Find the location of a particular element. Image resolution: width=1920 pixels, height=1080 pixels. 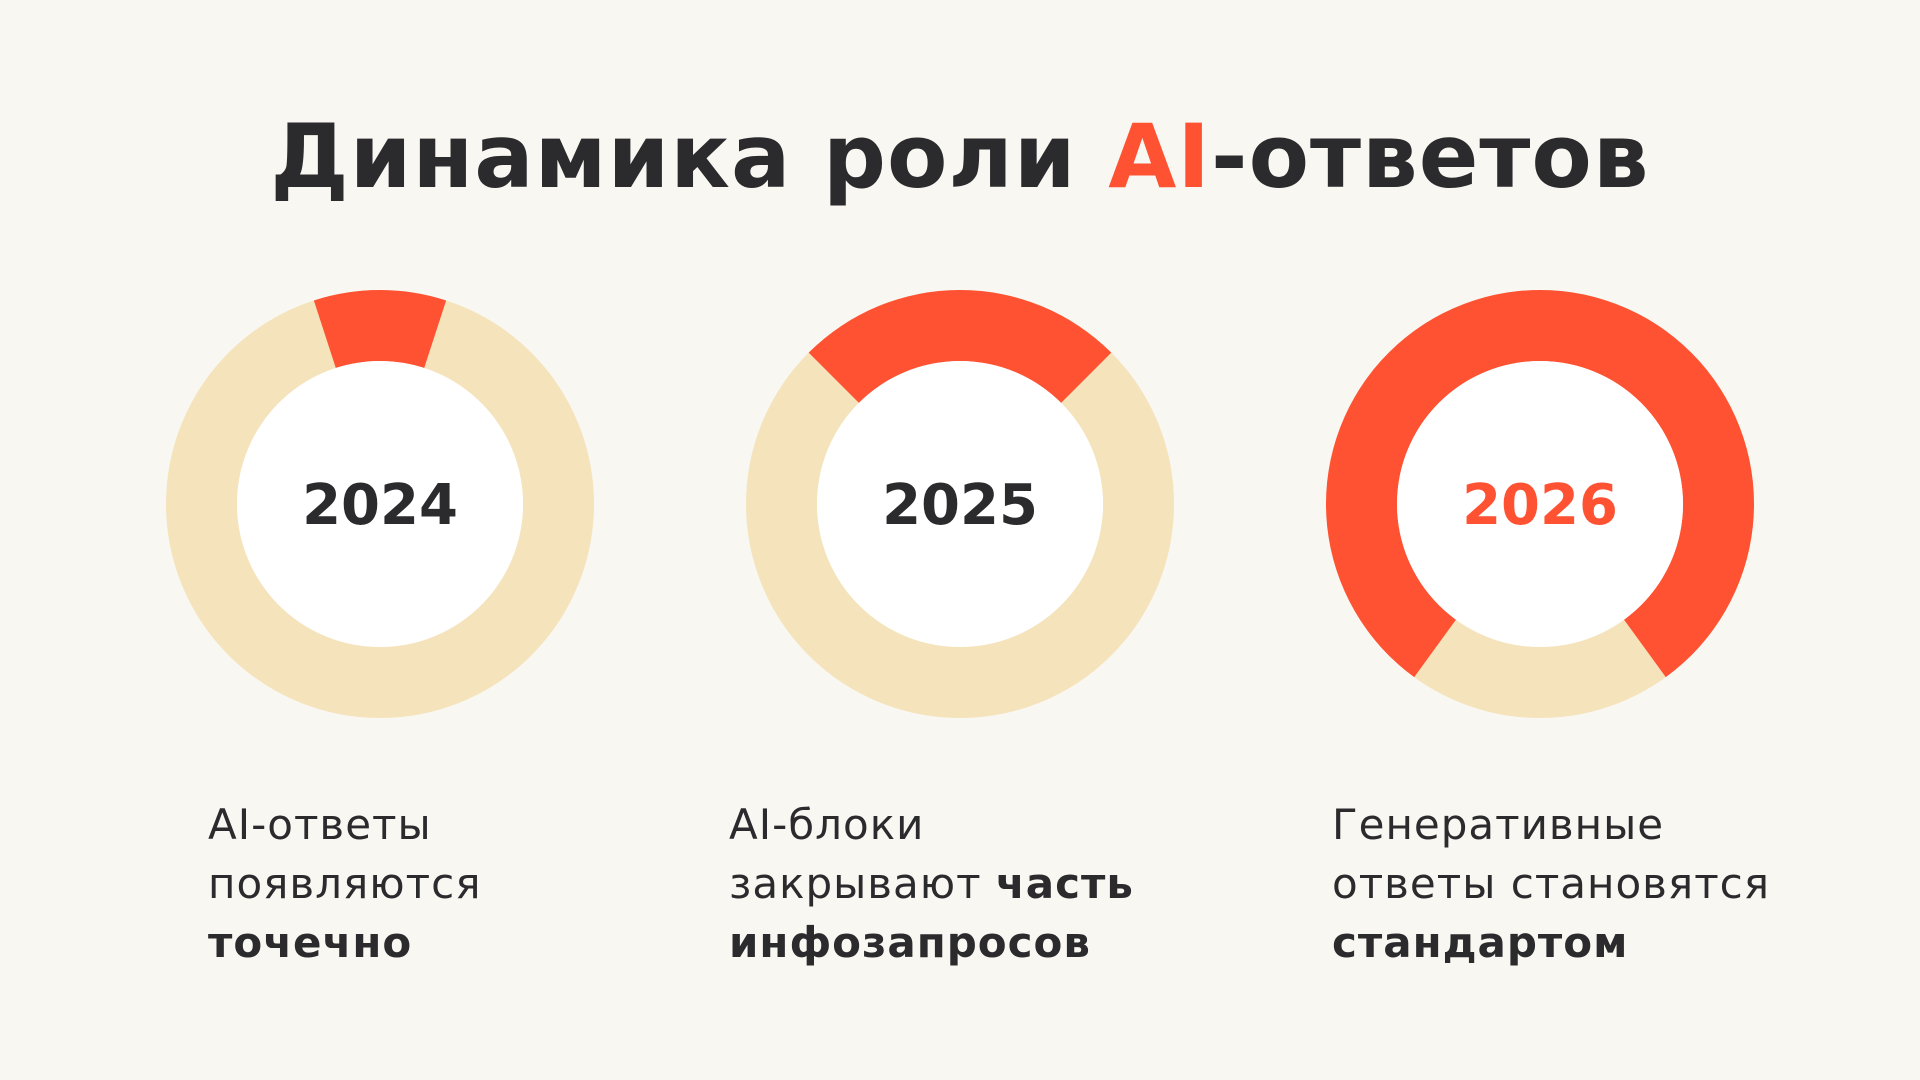

caption-line: появляются is located at coordinates (345, 883).